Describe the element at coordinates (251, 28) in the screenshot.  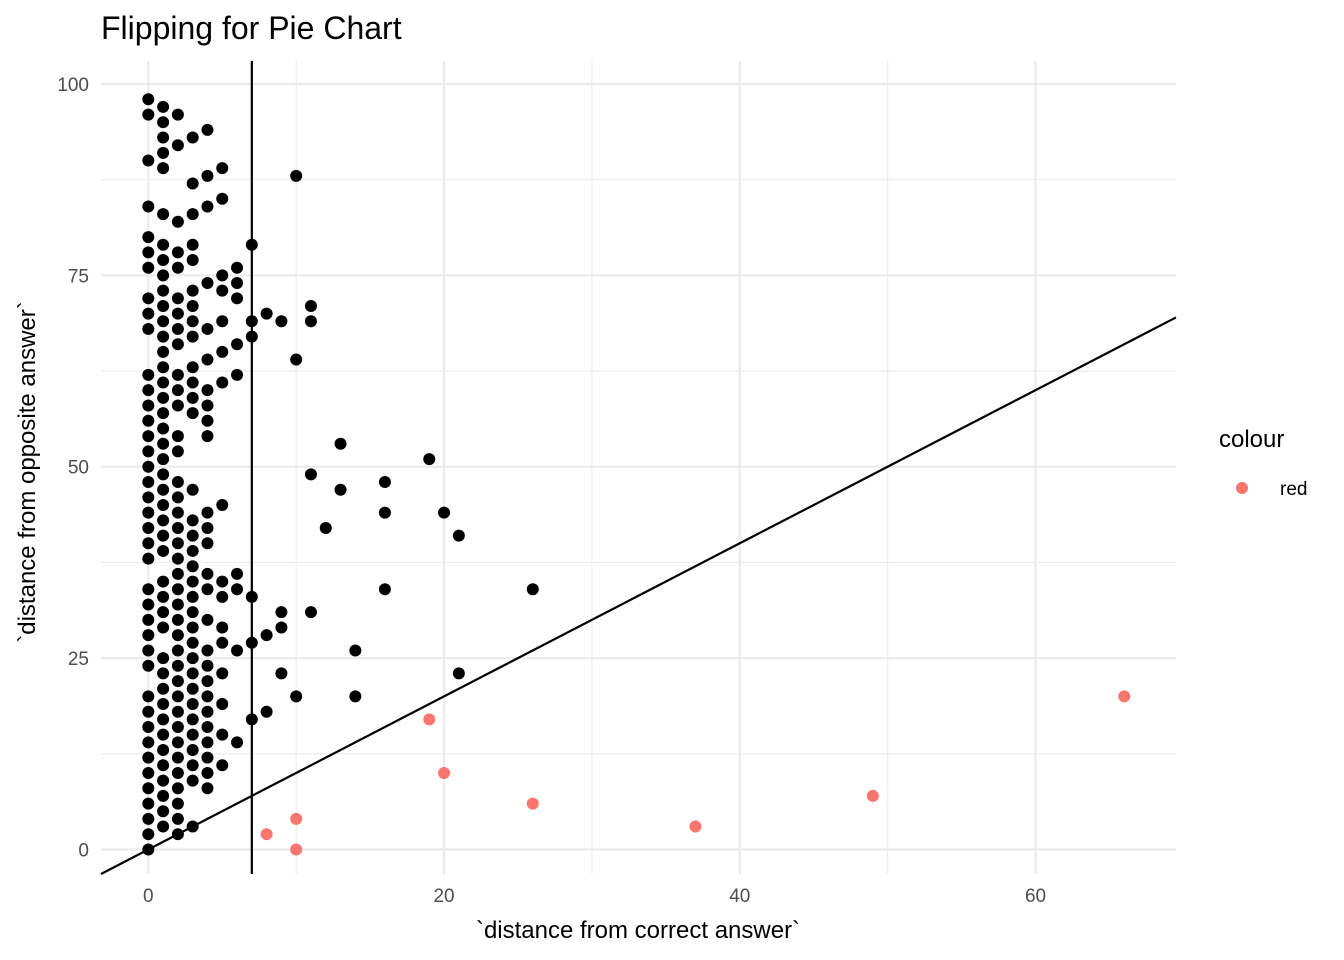
I see `chart-title: Flipping for Pie Chart` at that location.